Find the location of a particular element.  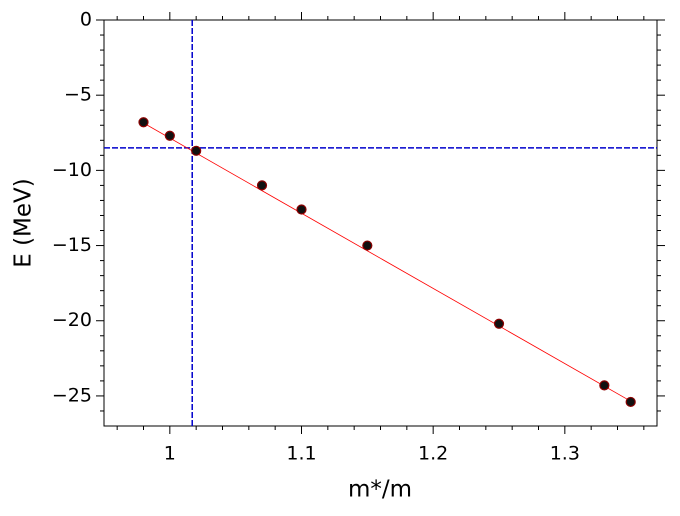

y-tick-label: 0 is located at coordinates (86, 20).